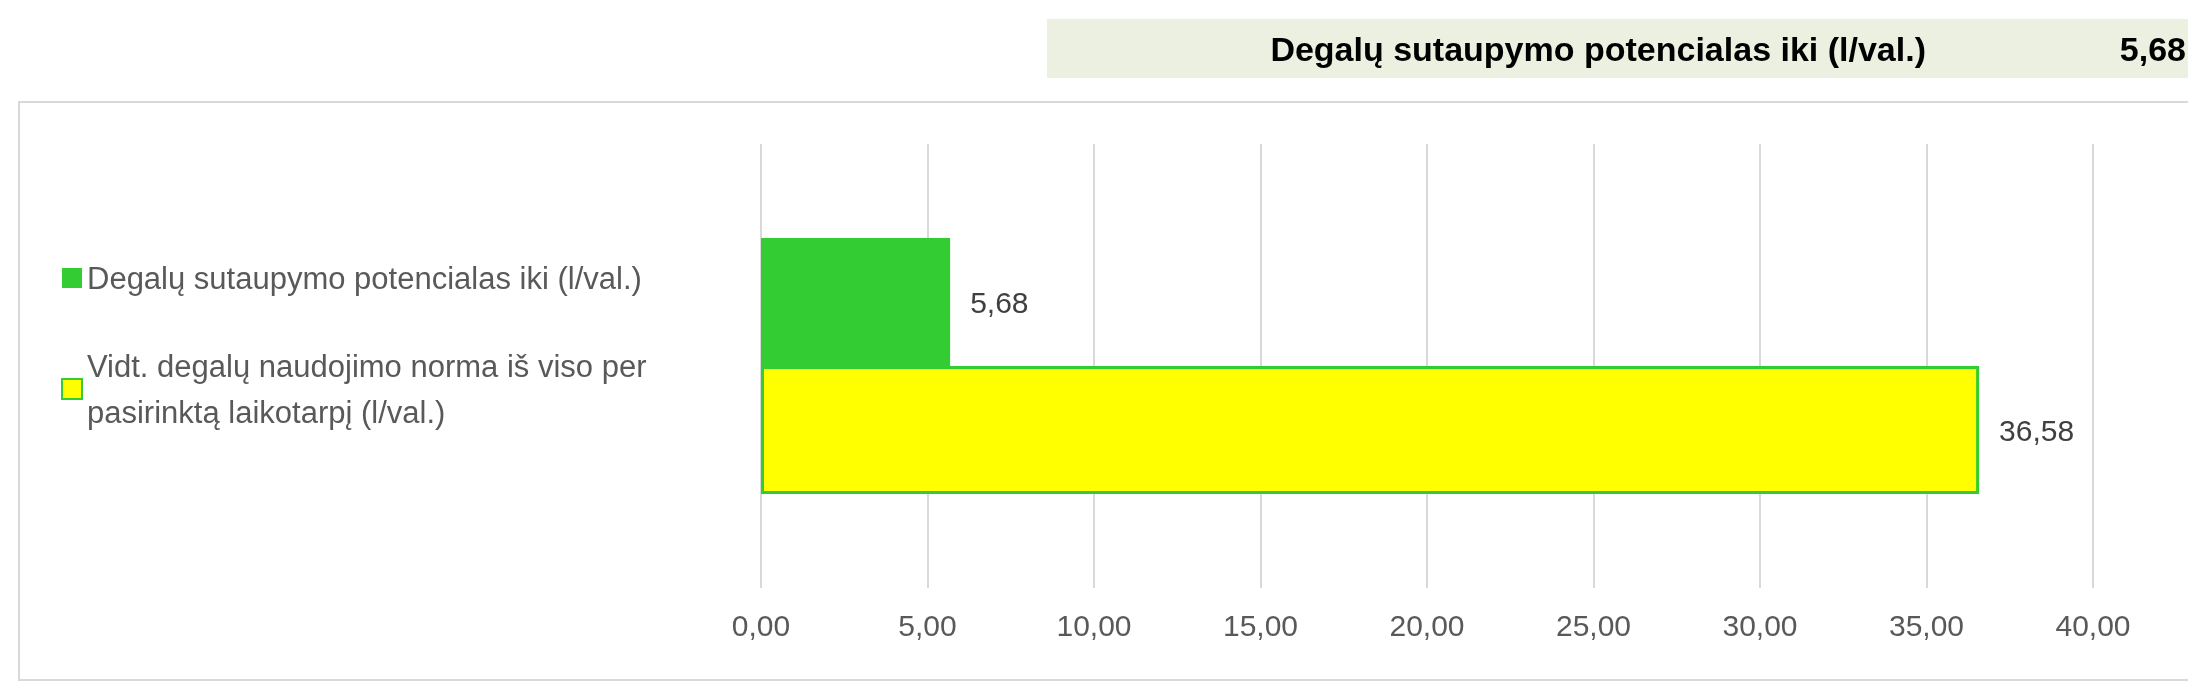 This screenshot has width=2196, height=682. I want to click on legend-label: Vidt. degalų naudojimo norma iš viso per pasirinktą laikotarpį (l/val.), so click(371, 389).